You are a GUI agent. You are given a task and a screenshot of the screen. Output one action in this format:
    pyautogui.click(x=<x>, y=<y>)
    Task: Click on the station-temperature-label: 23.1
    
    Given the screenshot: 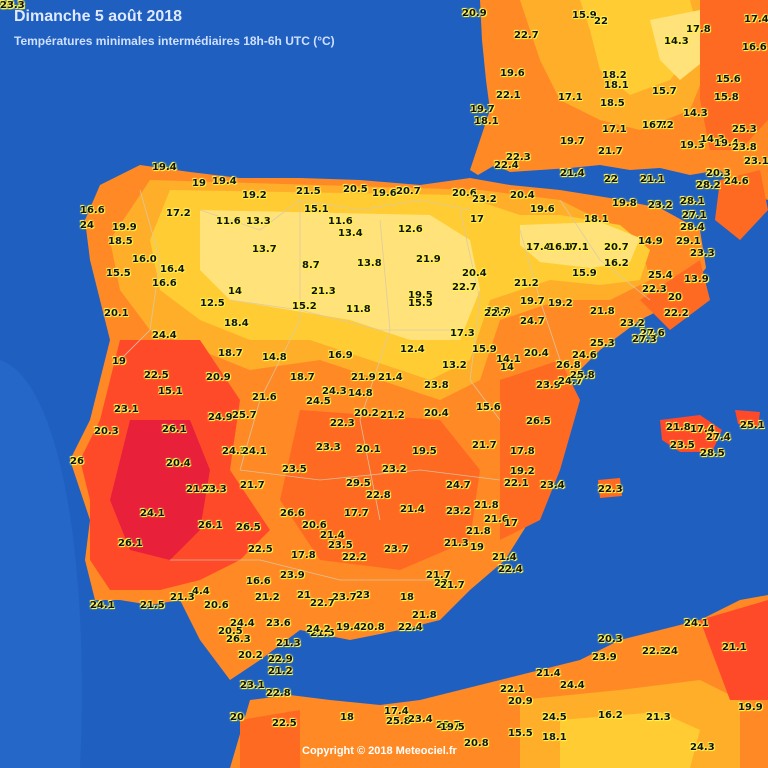 What is the action you would take?
    pyautogui.click(x=756, y=161)
    